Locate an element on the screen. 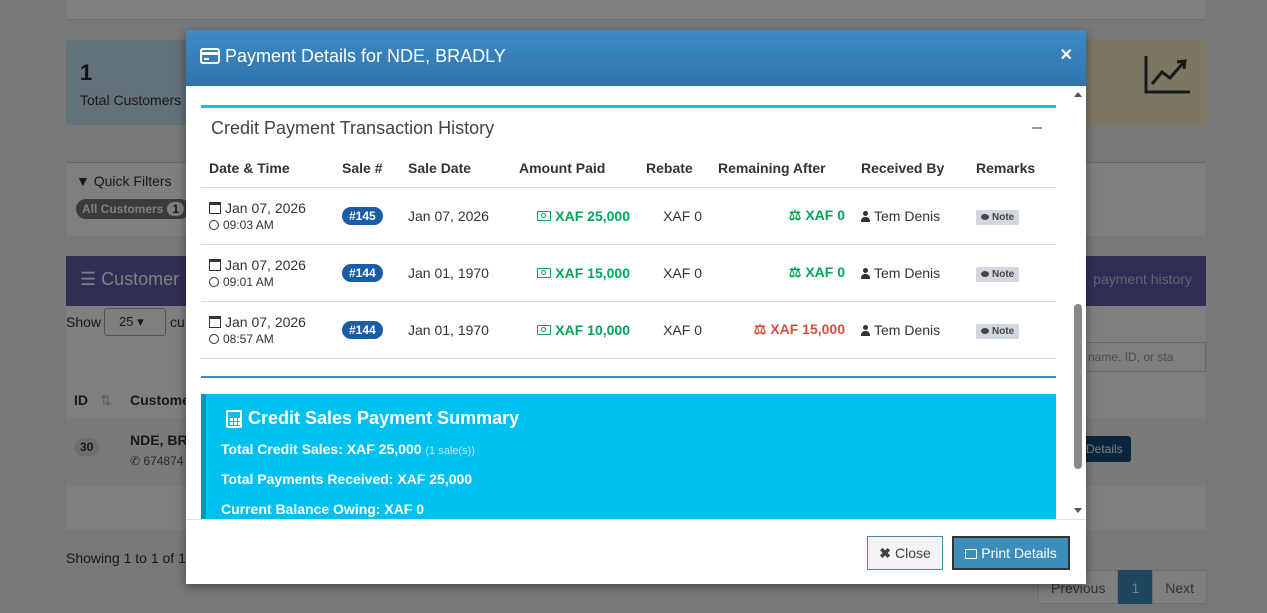  sale-number-cell: #145 is located at coordinates (367, 216).